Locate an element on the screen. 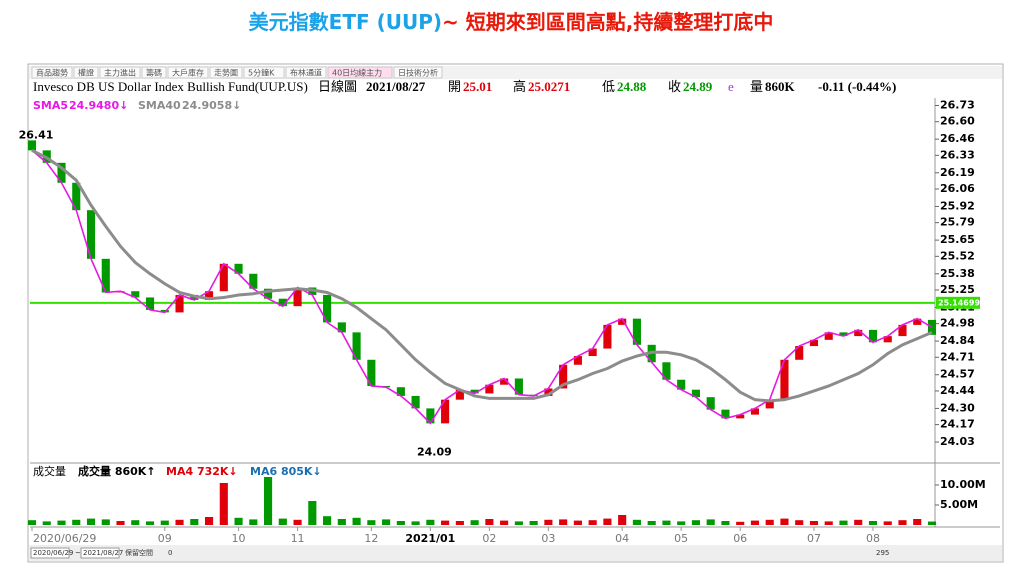 The image size is (1023, 569). toolbar-tab-label: 布林通道 is located at coordinates (306, 73).